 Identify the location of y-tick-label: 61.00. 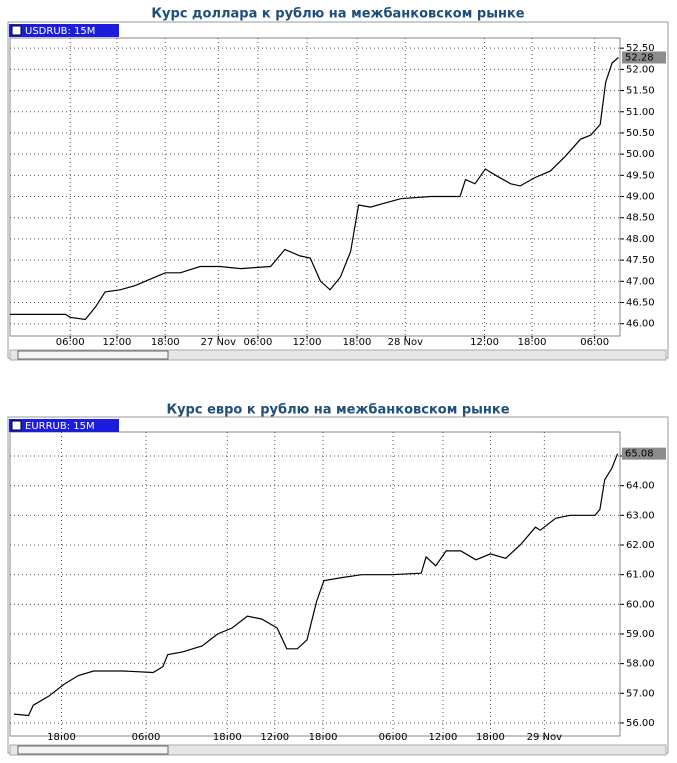
(640, 575).